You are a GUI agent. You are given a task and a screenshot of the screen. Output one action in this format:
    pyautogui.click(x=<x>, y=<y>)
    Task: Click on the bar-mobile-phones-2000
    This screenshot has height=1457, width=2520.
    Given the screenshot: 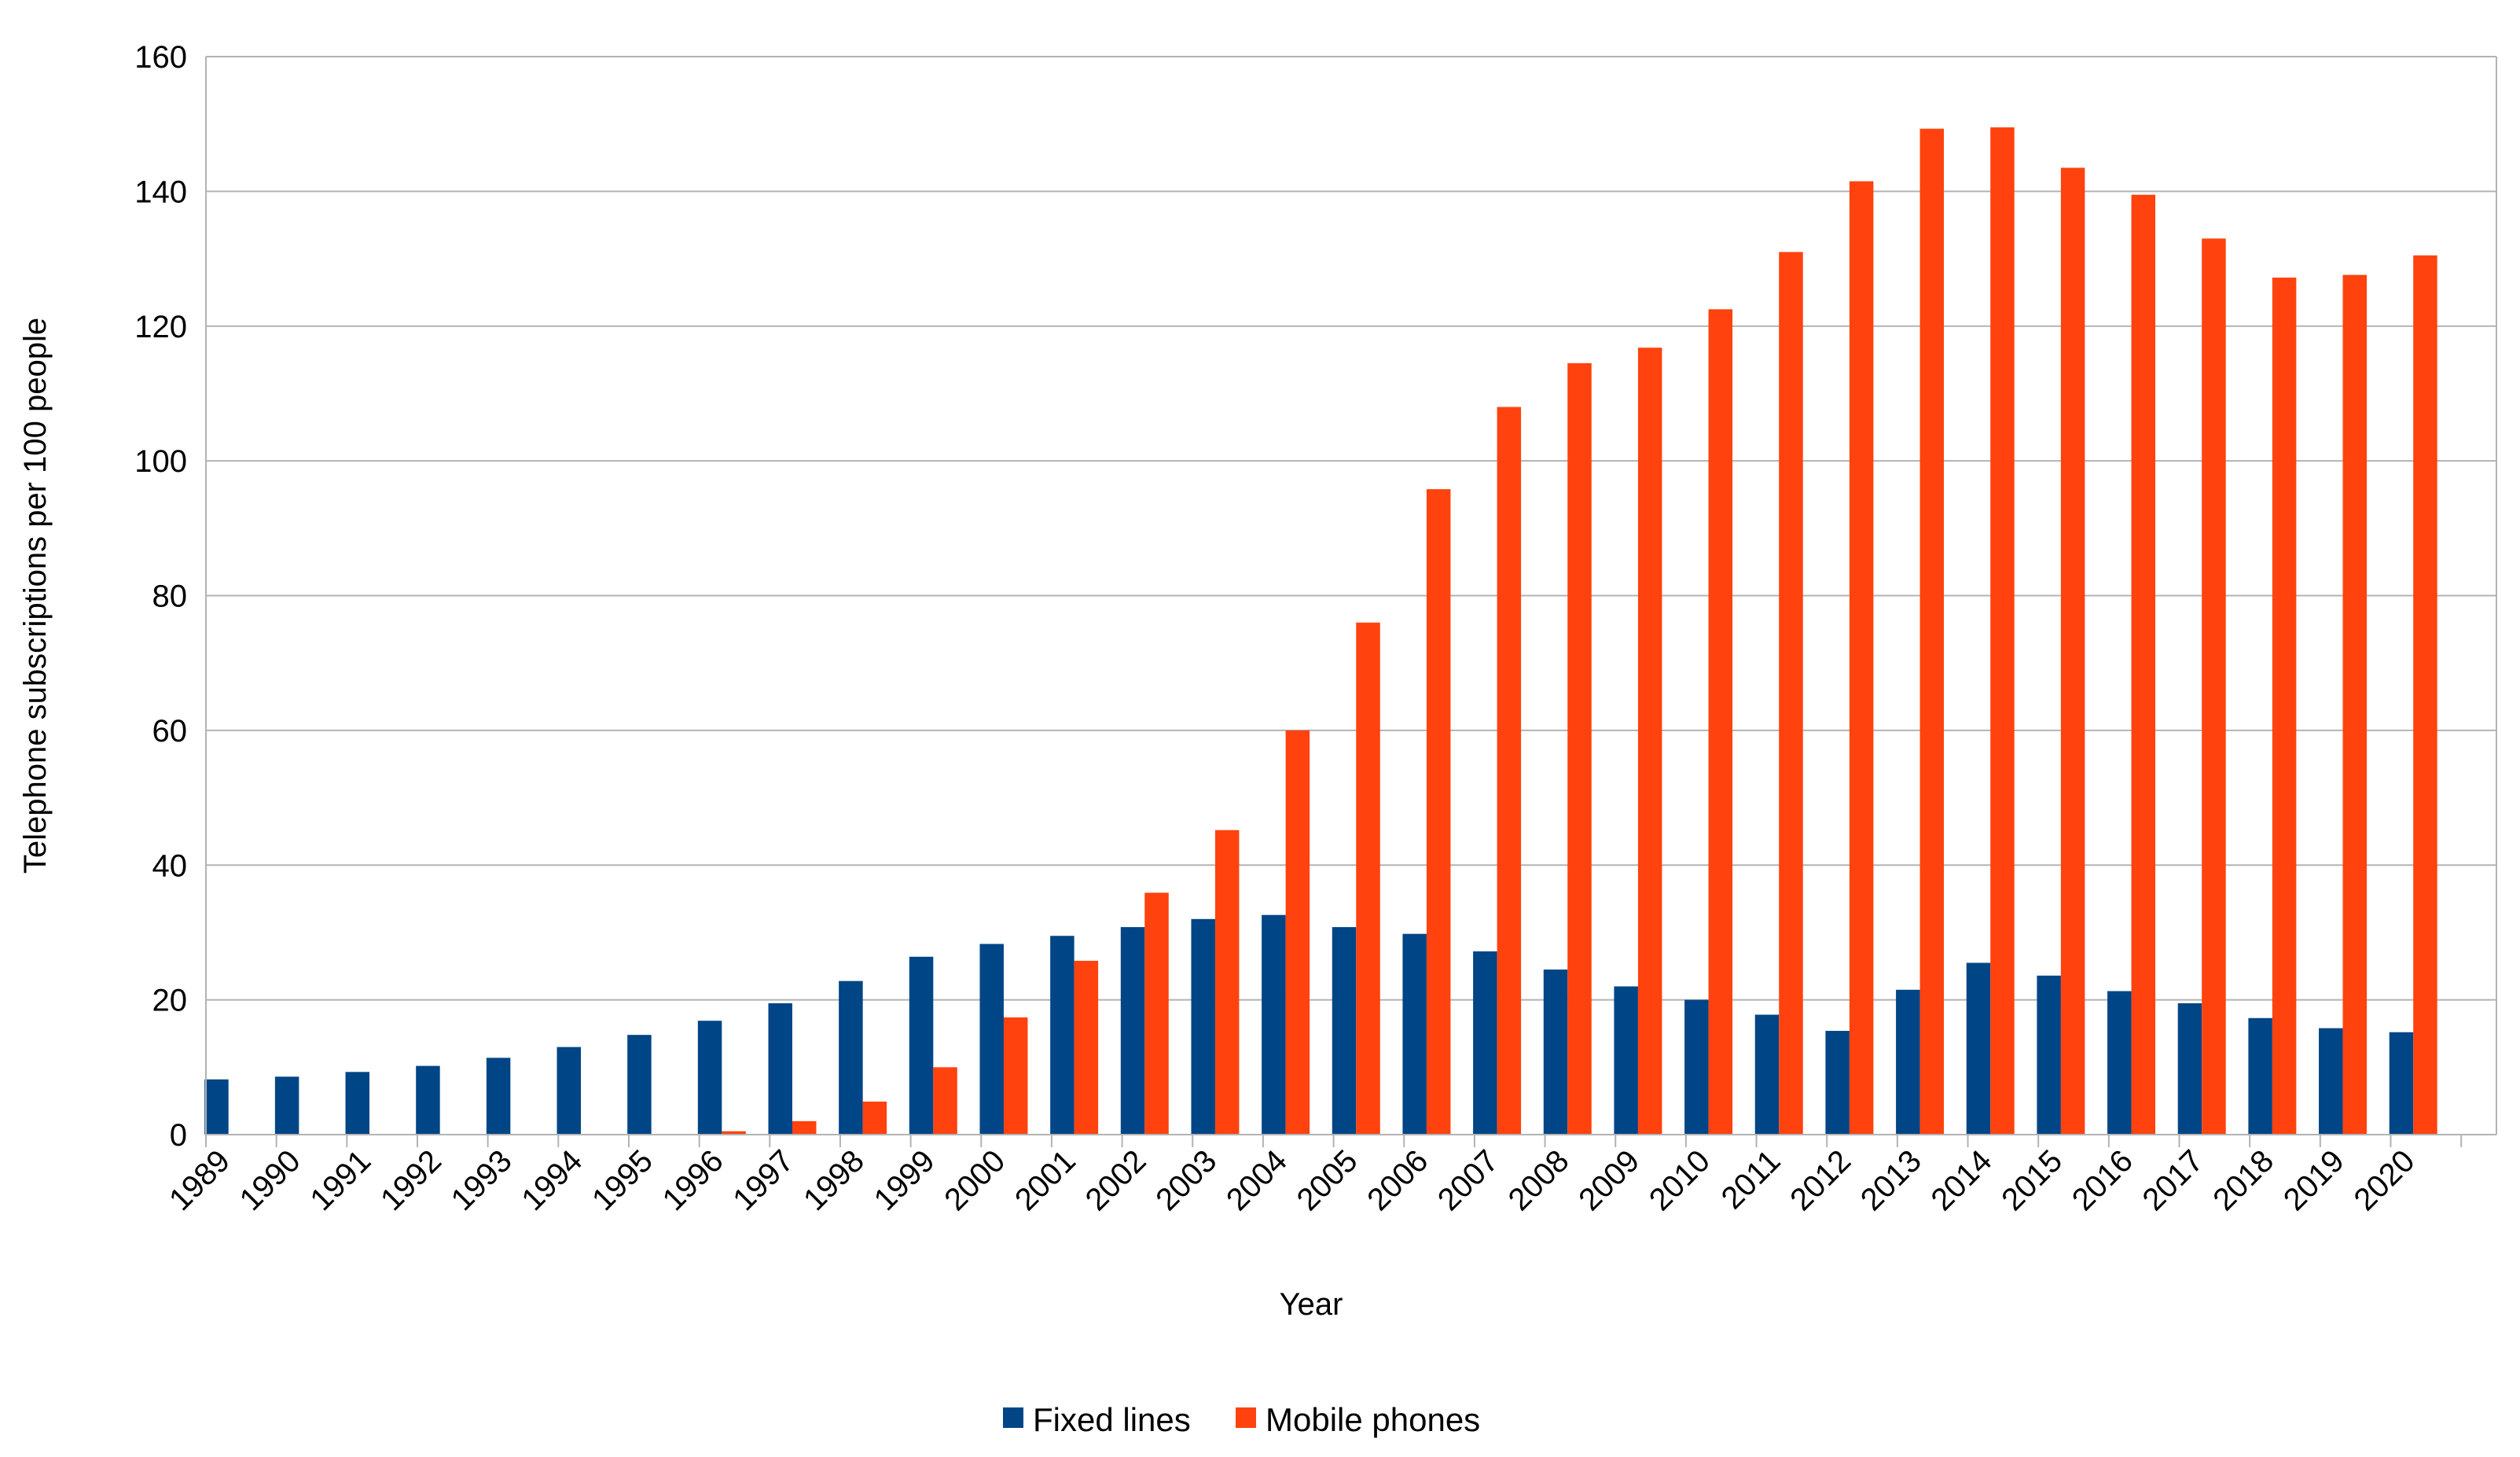 What is the action you would take?
    pyautogui.click(x=1015, y=1076)
    